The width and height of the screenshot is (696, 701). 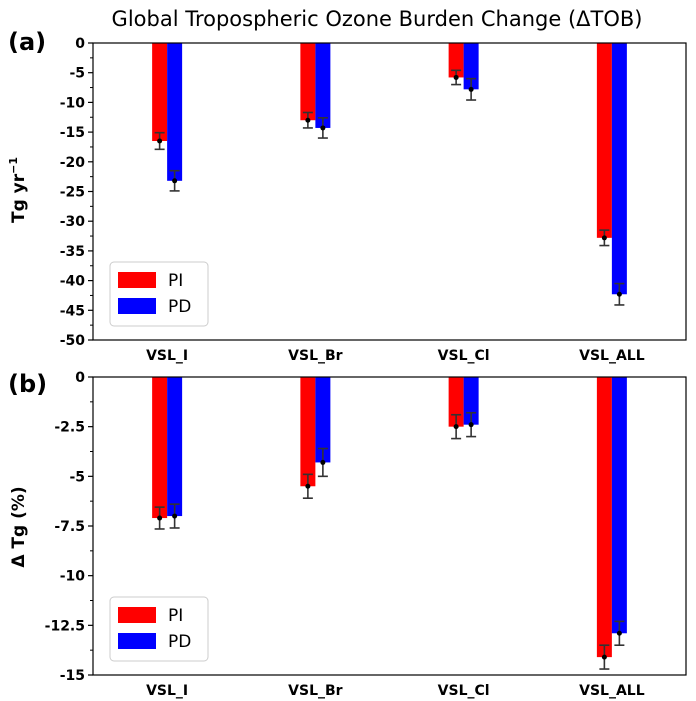 I want to click on ytick-label-a-9: -45, so click(x=72, y=311).